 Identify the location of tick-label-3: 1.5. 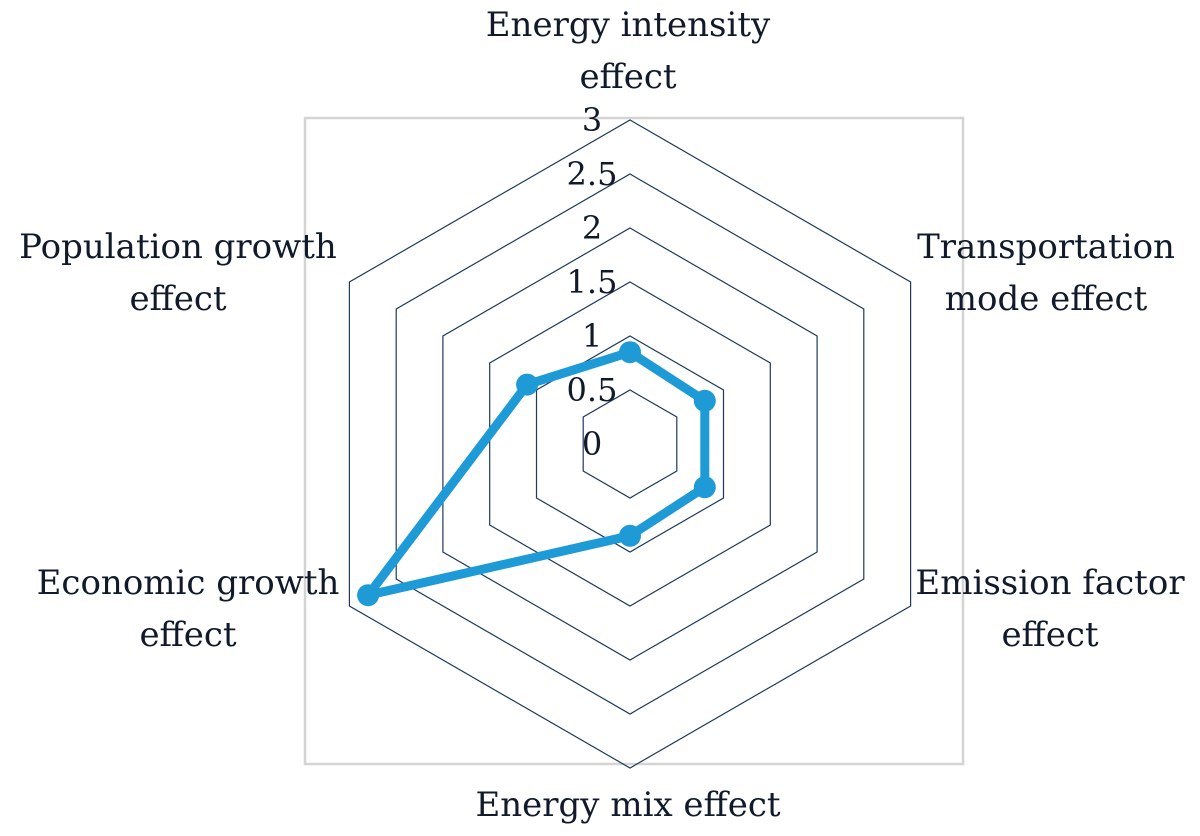
(592, 282).